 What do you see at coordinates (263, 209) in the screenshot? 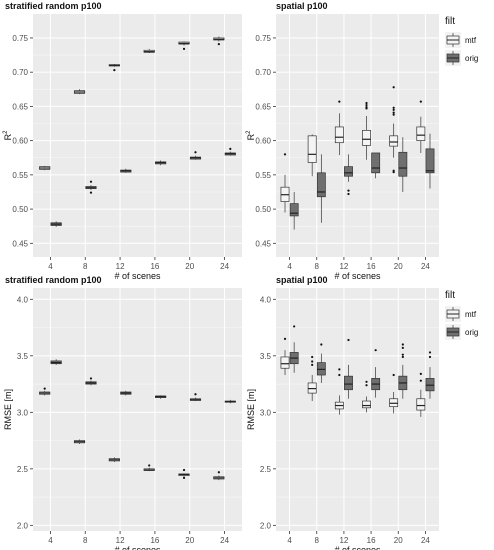
I see `y-tick-label: 0.50` at bounding box center [263, 209].